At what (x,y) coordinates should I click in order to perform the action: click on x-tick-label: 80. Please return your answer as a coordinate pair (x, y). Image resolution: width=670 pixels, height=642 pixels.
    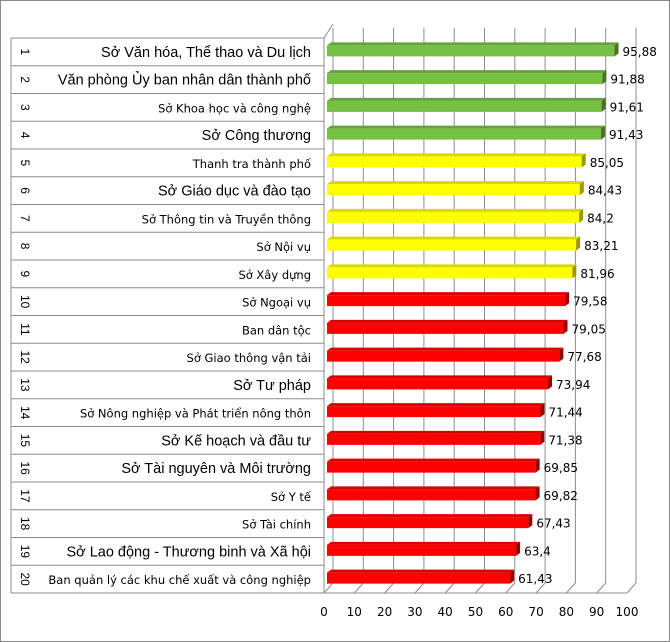
    Looking at the image, I should click on (566, 612).